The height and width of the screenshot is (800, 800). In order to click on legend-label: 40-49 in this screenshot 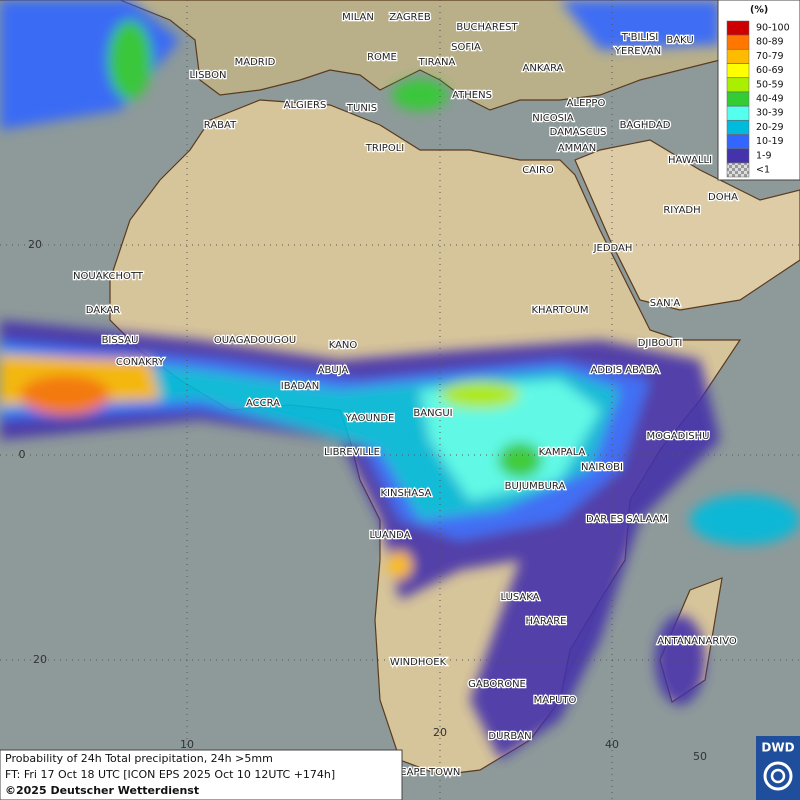, I will do `click(770, 99)`.